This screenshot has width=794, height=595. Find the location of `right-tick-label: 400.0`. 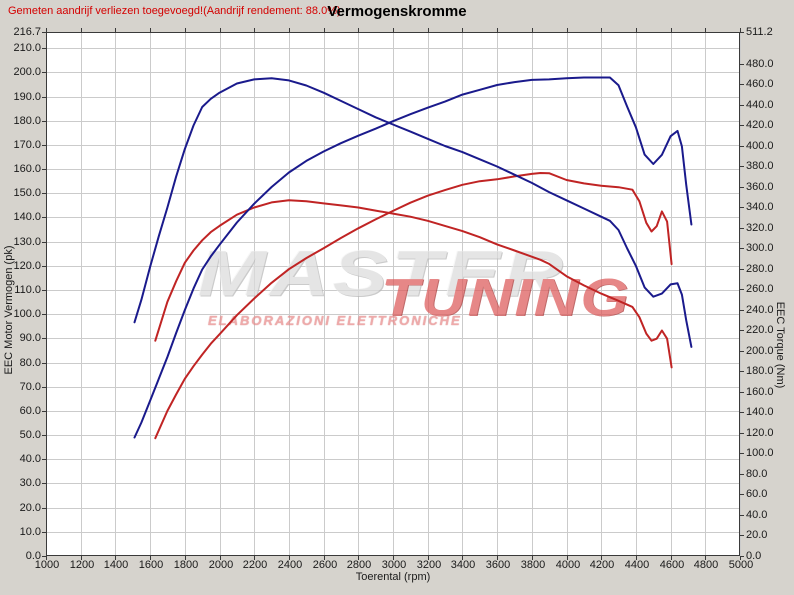

right-tick-label: 400.0 is located at coordinates (760, 146).